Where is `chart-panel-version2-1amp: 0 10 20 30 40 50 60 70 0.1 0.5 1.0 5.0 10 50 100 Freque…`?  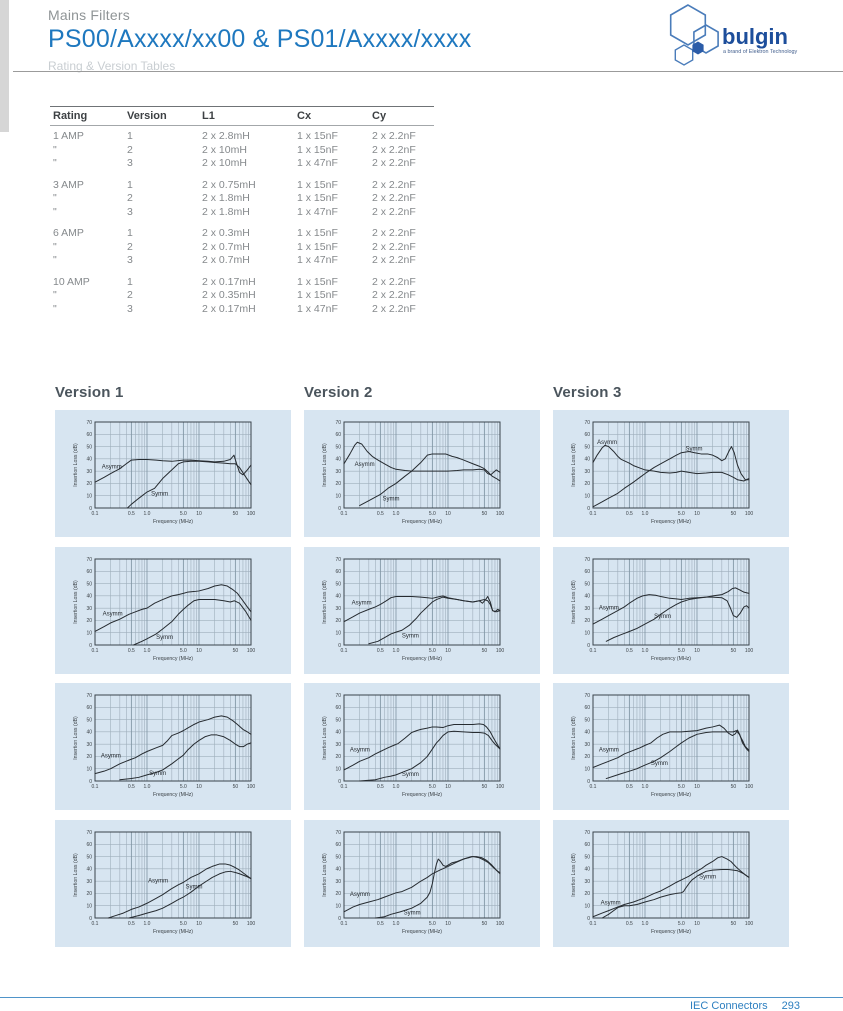 chart-panel-version2-1amp: 0 10 20 30 40 50 60 70 0.1 0.5 1.0 5.0 10 50 100 Freque… is located at coordinates (422, 473).